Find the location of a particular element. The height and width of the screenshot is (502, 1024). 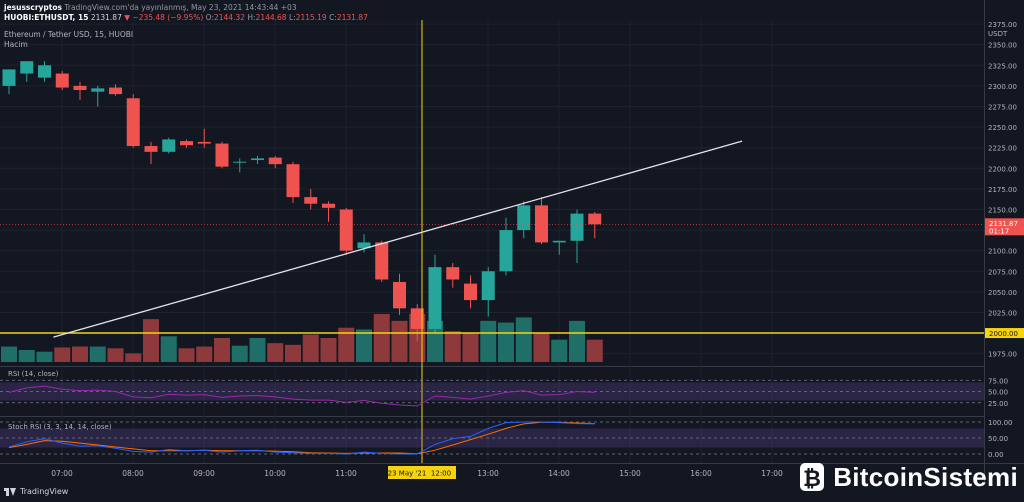

hline-tag-text: 2000.00 is located at coordinates (1003, 334).